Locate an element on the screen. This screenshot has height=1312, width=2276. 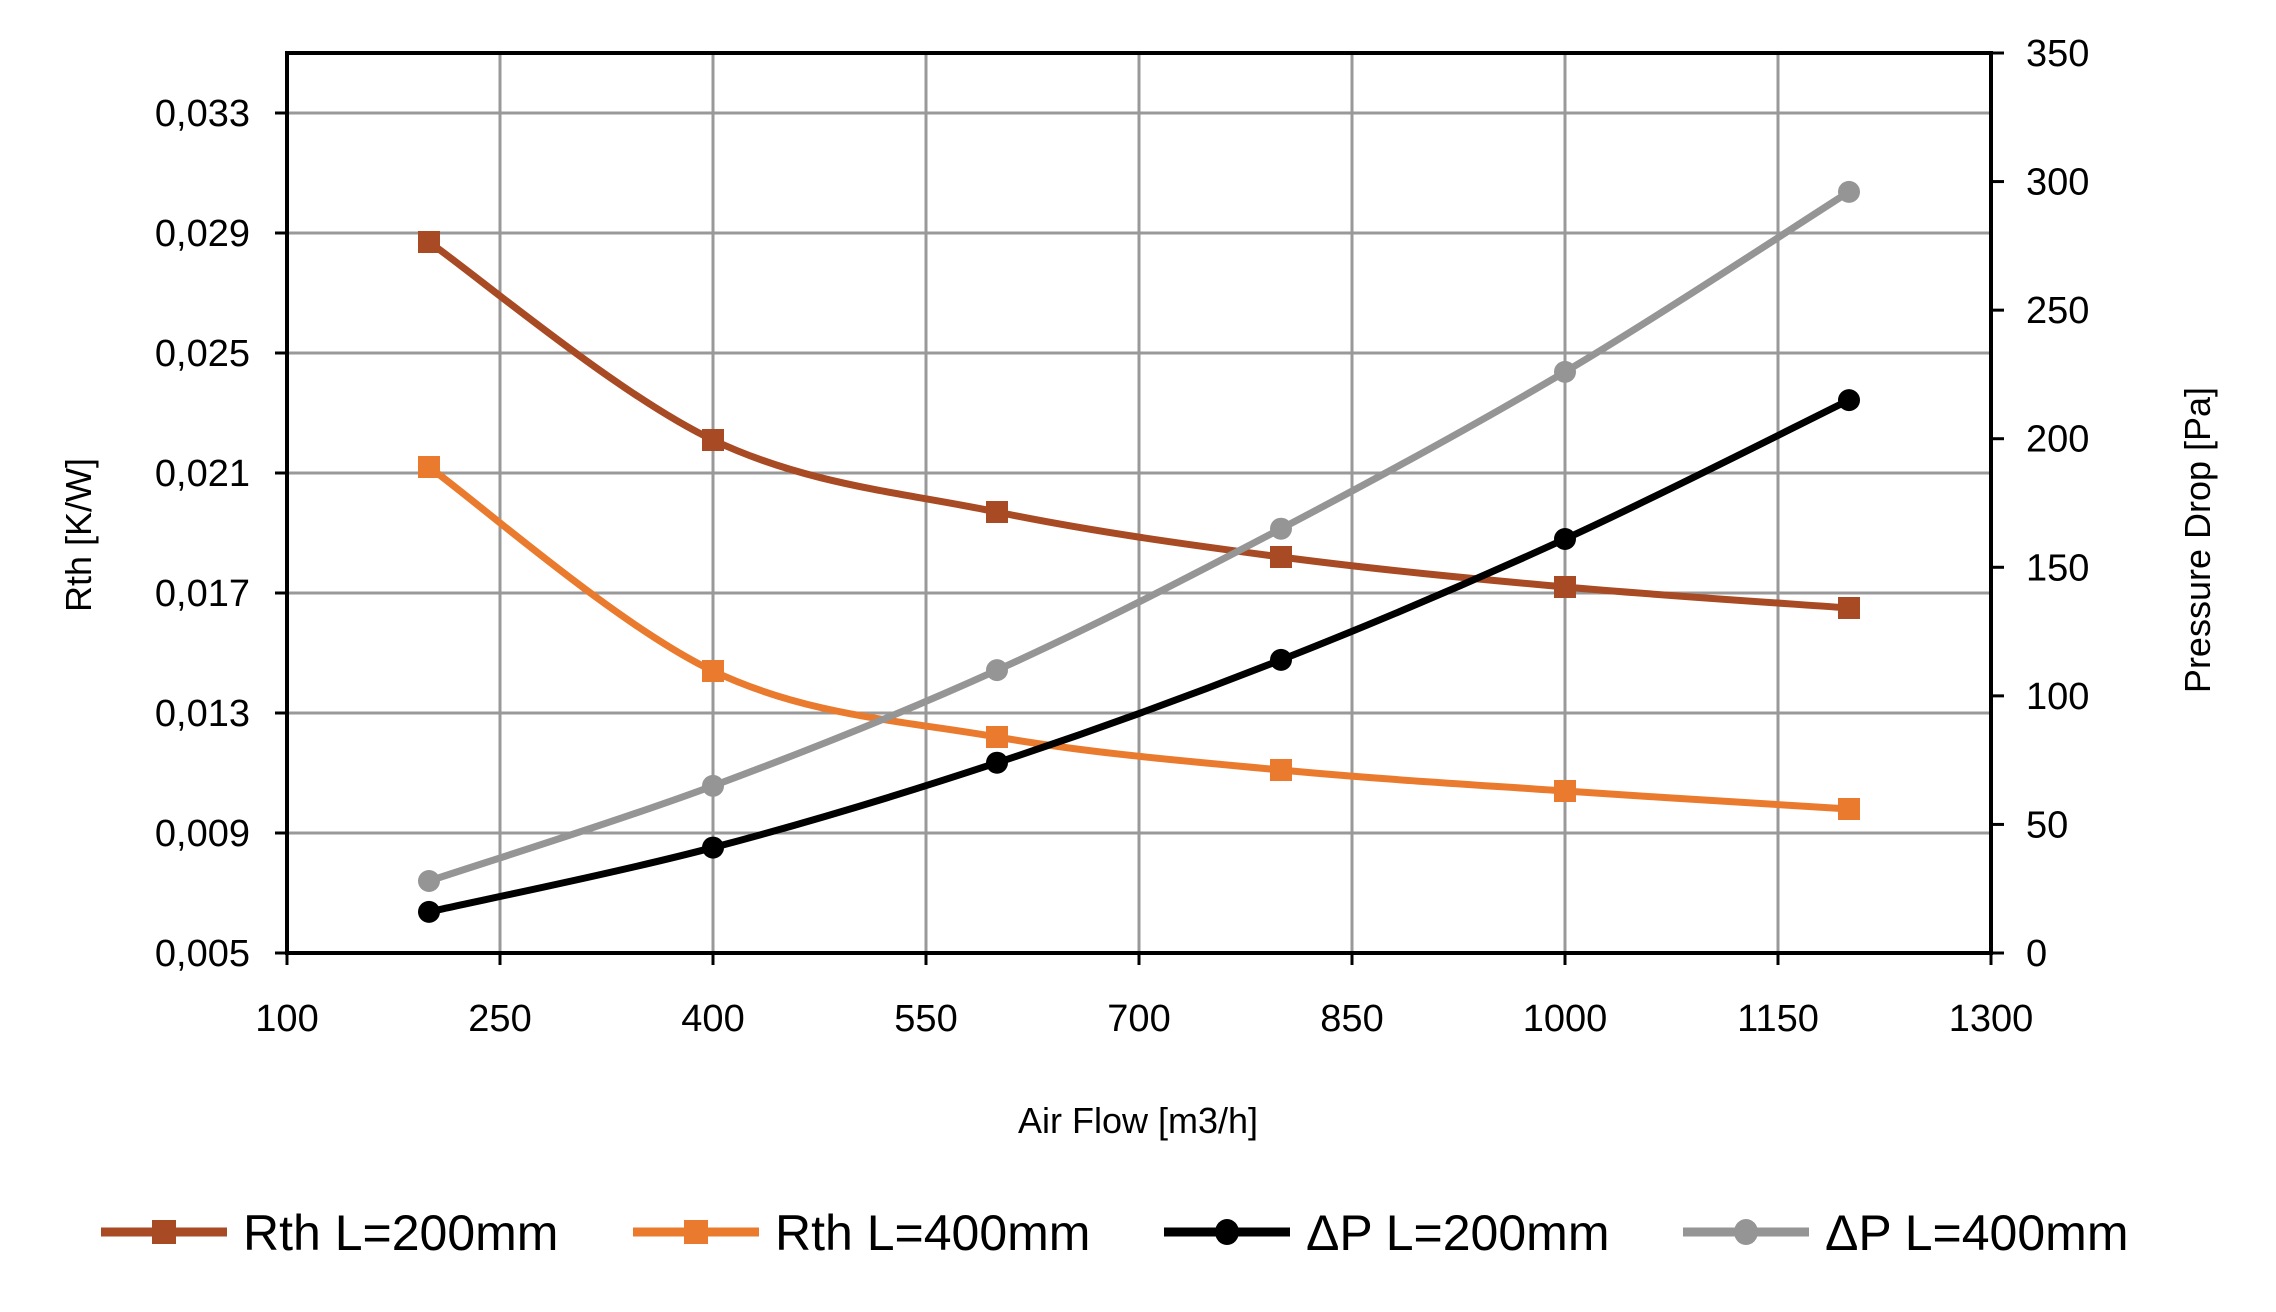
y2-tick-label: 350 is located at coordinates (2057, 54).